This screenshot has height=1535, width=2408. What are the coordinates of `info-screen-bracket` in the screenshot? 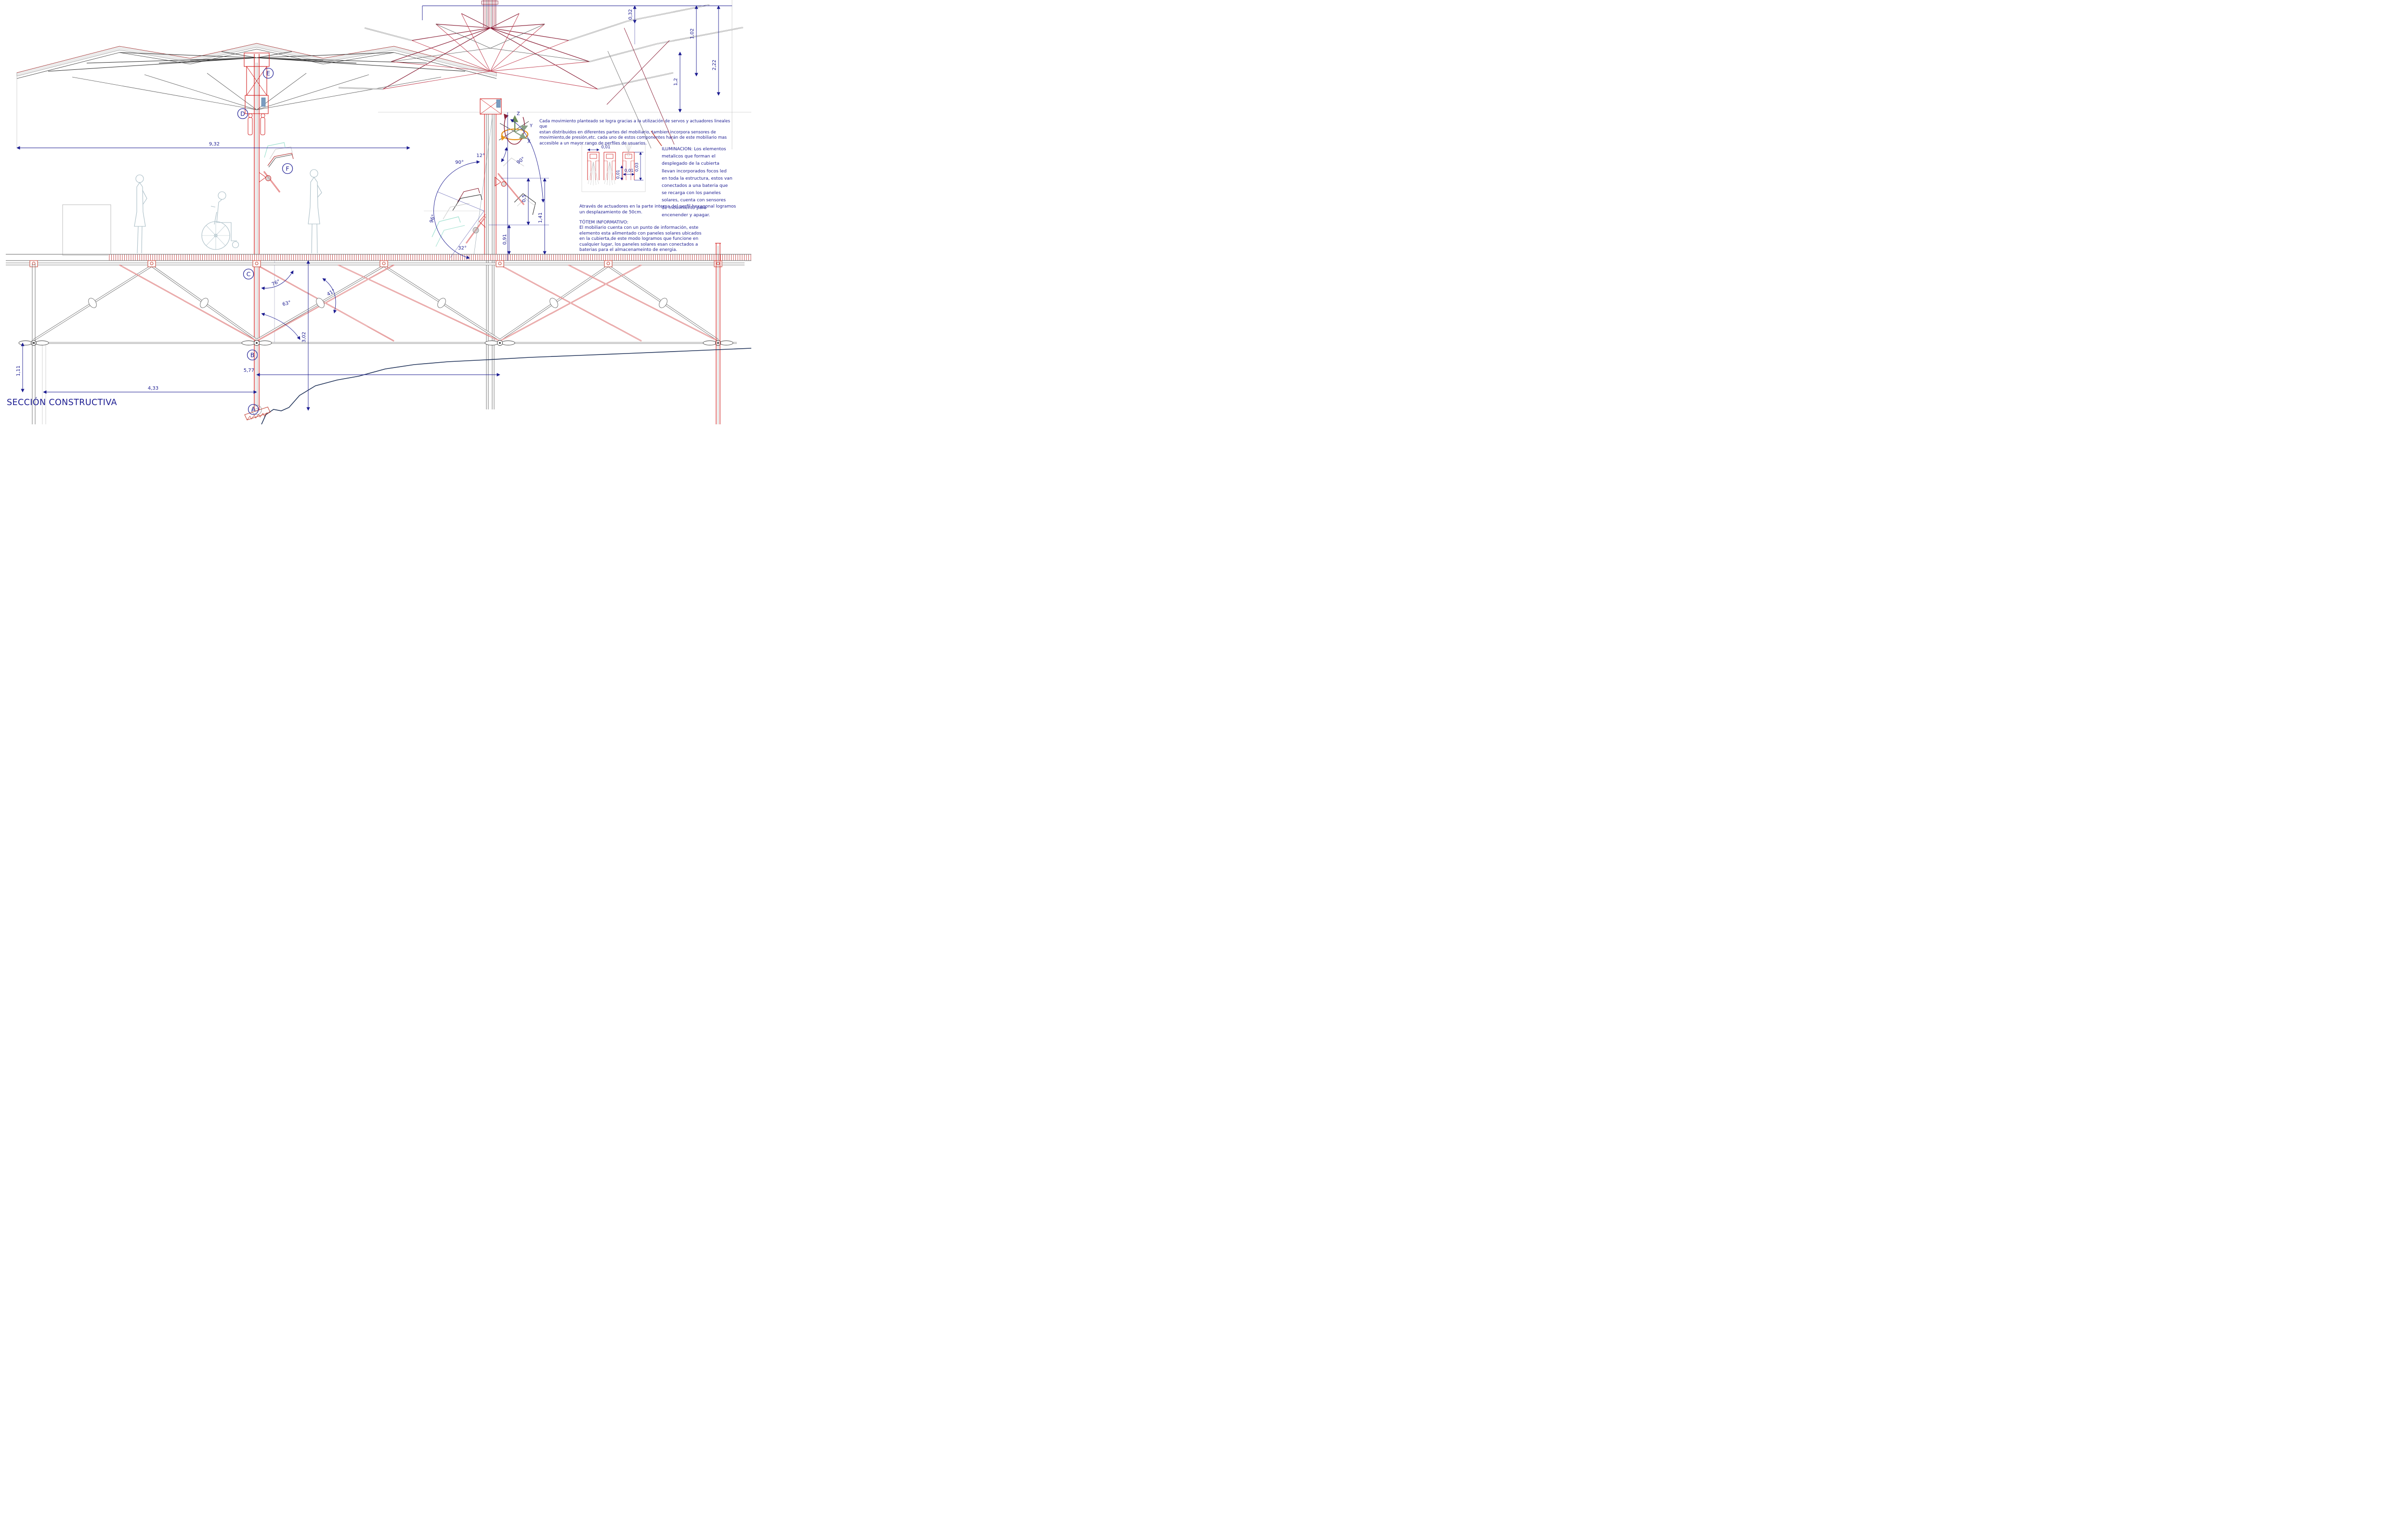 It's located at (276, 167).